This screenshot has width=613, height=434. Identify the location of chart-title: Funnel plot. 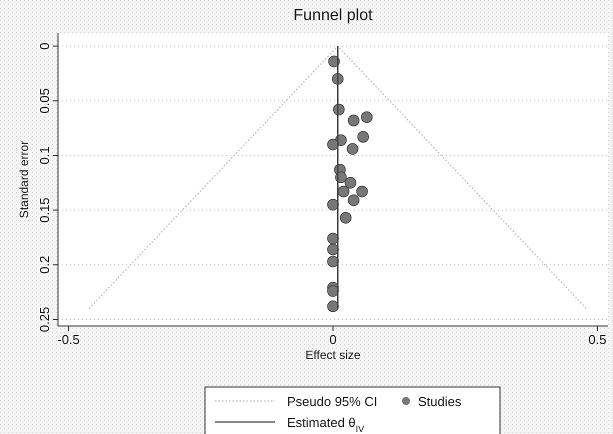
(333, 15).